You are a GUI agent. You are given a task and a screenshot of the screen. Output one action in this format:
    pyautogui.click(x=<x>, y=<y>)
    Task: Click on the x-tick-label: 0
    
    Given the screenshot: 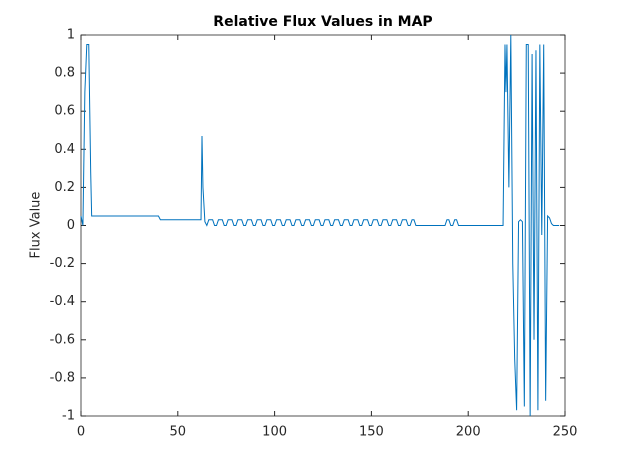 What is the action you would take?
    pyautogui.click(x=81, y=432)
    